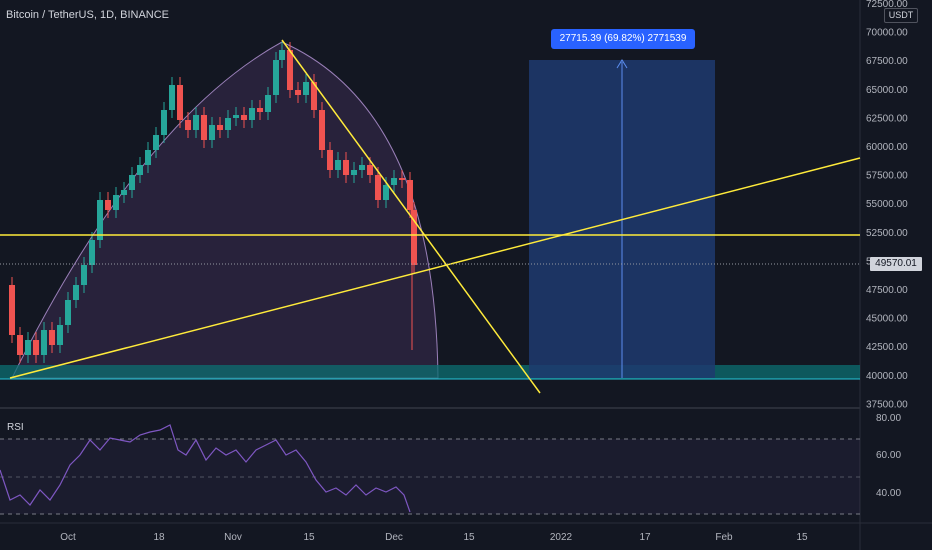  Describe the element at coordinates (887, 404) in the screenshot. I see `price-axis-label: 37500.00` at that location.